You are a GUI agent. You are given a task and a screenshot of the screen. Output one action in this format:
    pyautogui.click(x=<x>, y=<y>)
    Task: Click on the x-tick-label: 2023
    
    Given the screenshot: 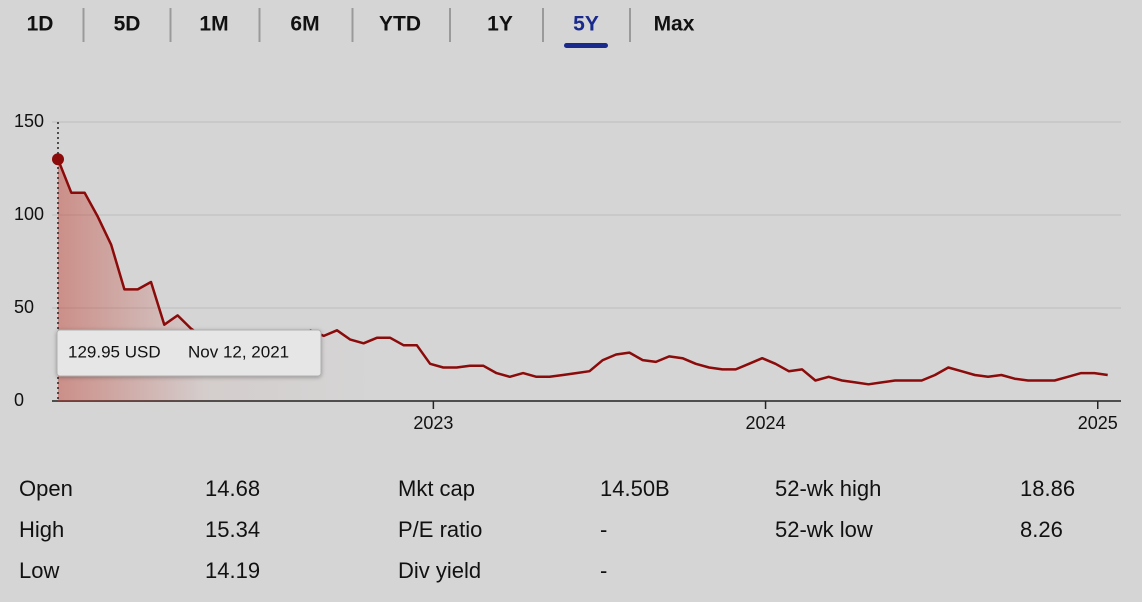 What is the action you would take?
    pyautogui.click(x=433, y=423)
    